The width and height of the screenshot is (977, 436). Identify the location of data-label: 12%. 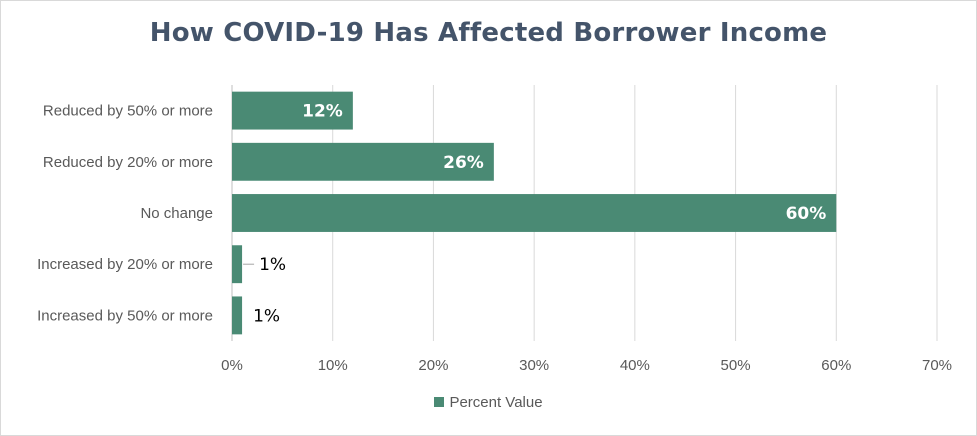
(322, 112).